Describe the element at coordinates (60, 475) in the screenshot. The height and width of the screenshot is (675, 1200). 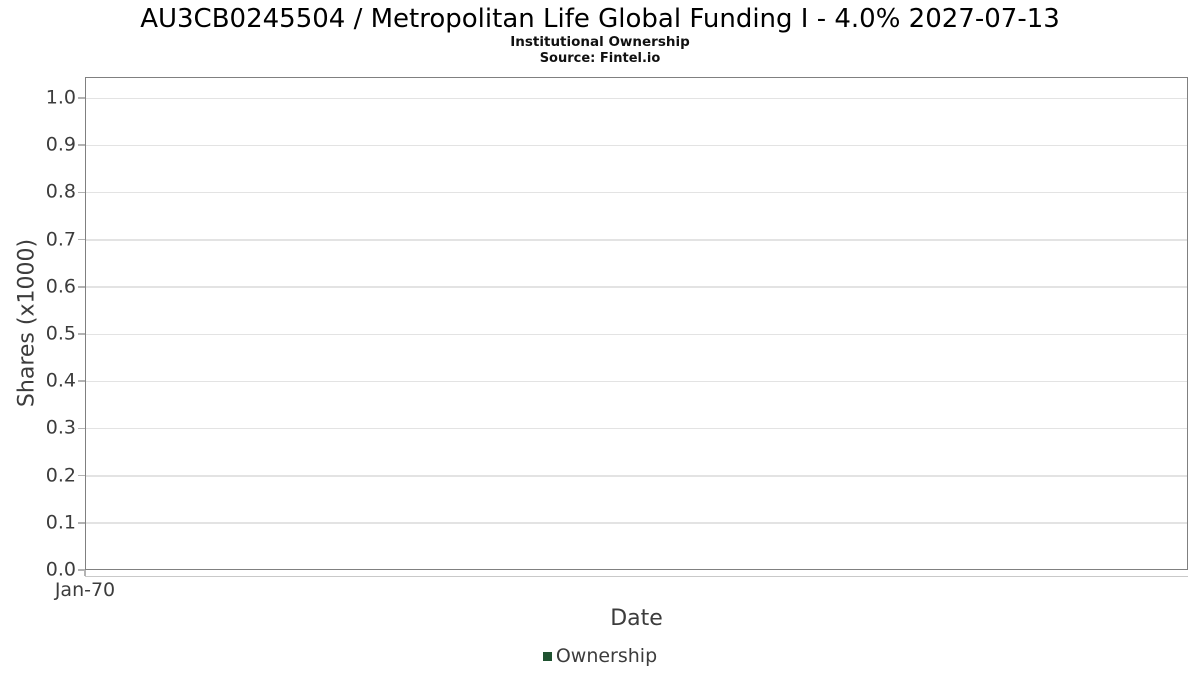
I see `y-tick-label: 0.2` at that location.